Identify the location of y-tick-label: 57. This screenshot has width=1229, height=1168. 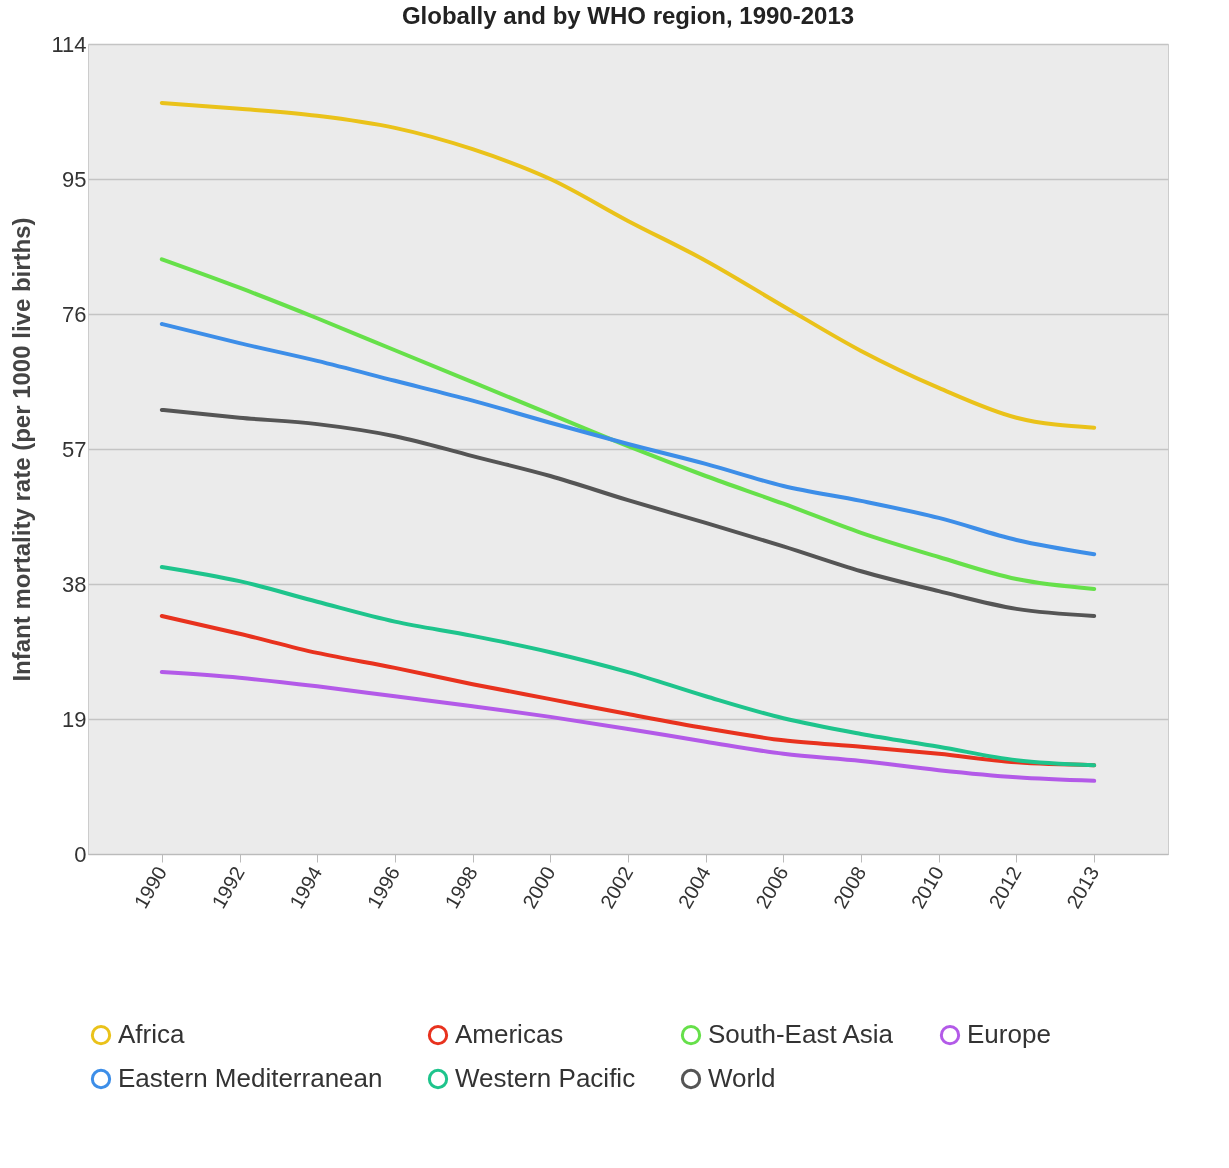
(74, 449).